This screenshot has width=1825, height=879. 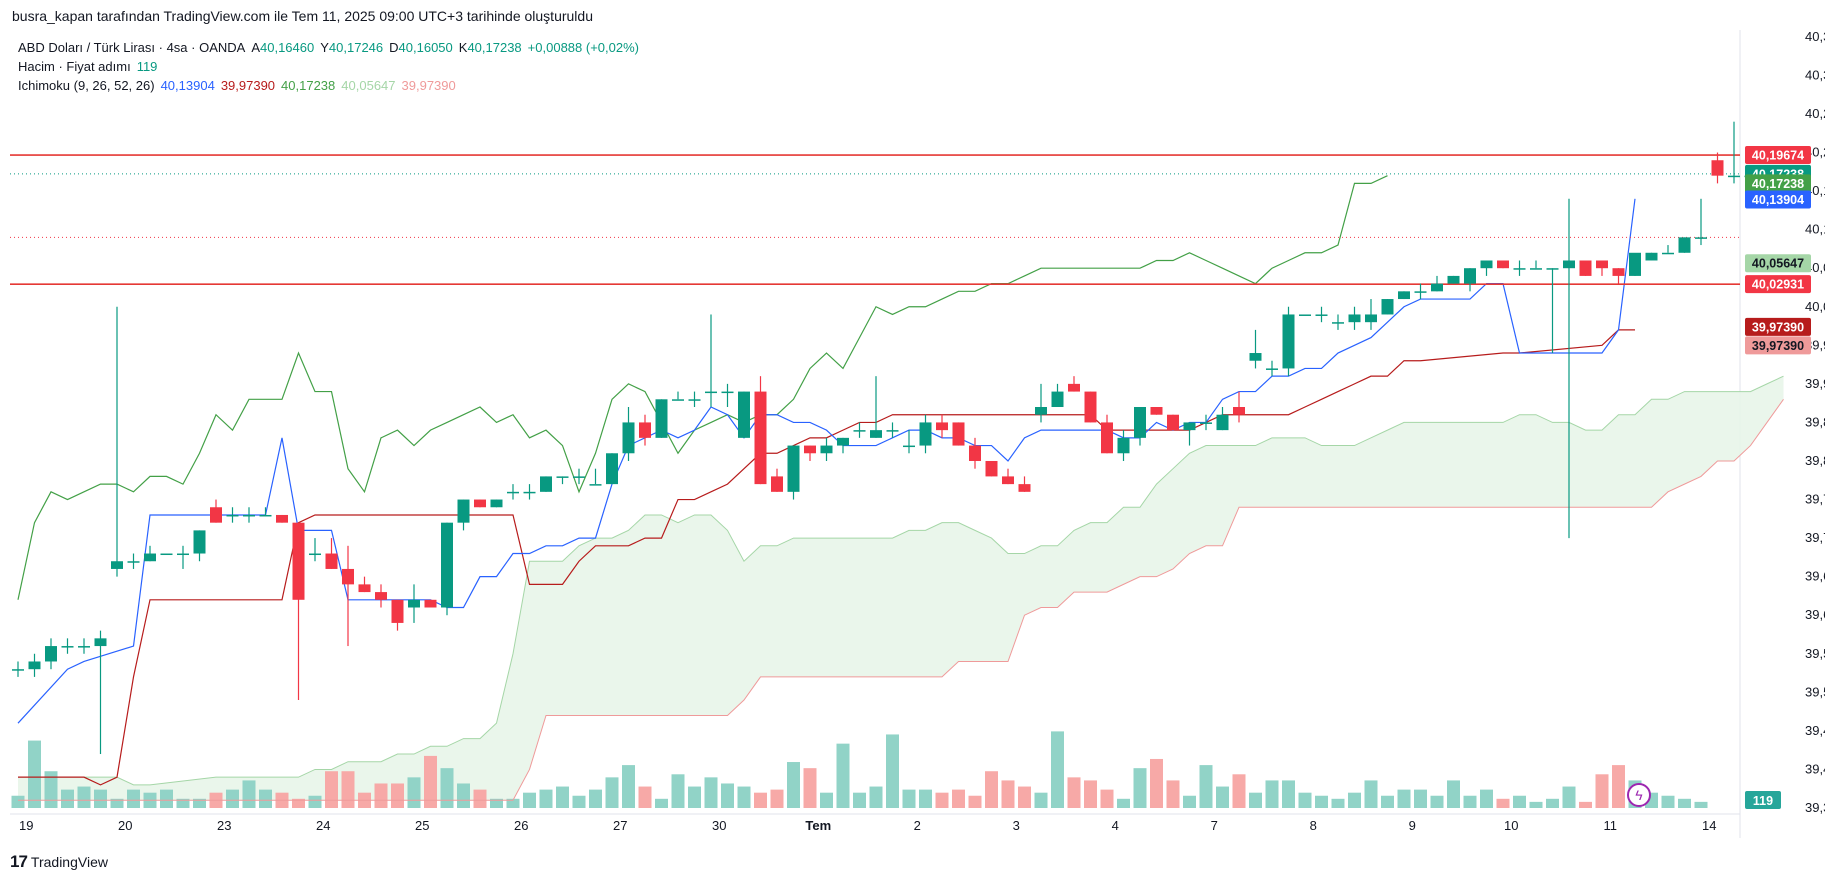 I want to click on price-label-text: 40,13904, so click(x=1778, y=200).